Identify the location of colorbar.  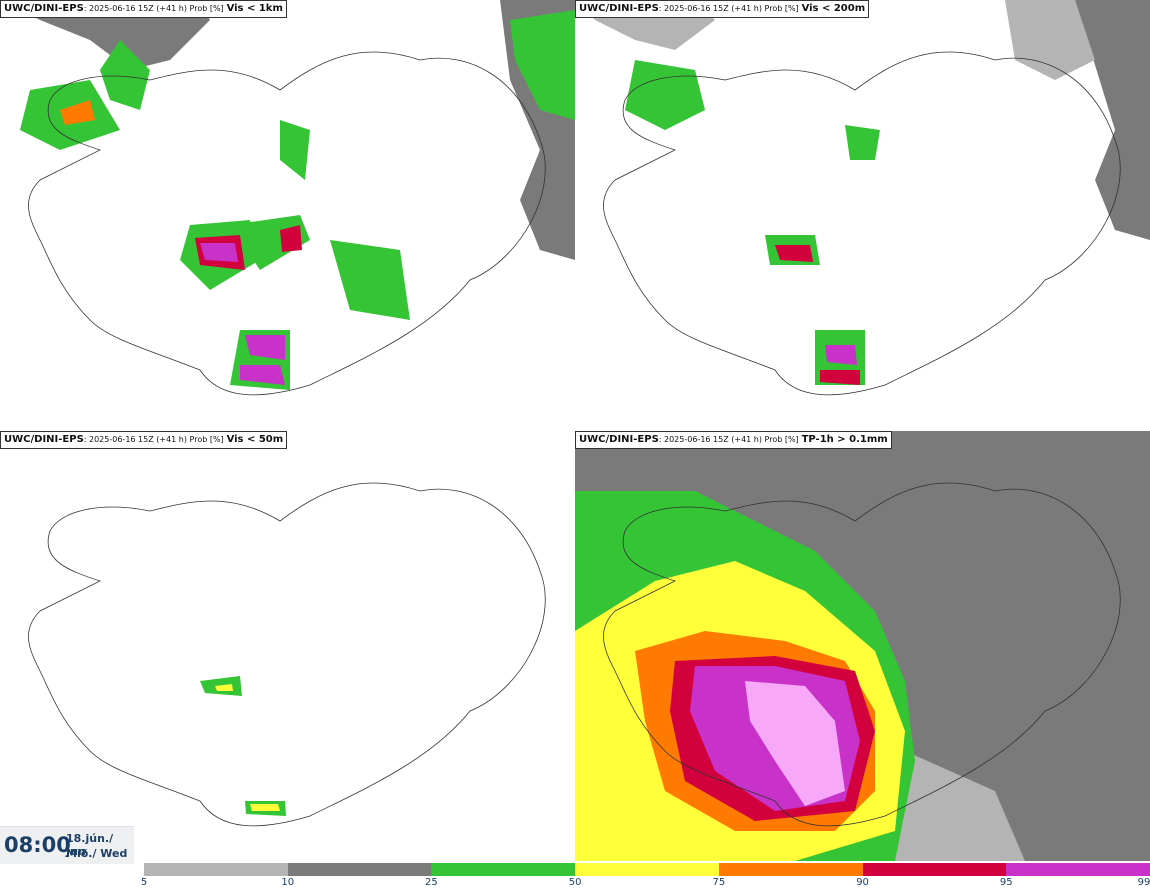
(647, 869).